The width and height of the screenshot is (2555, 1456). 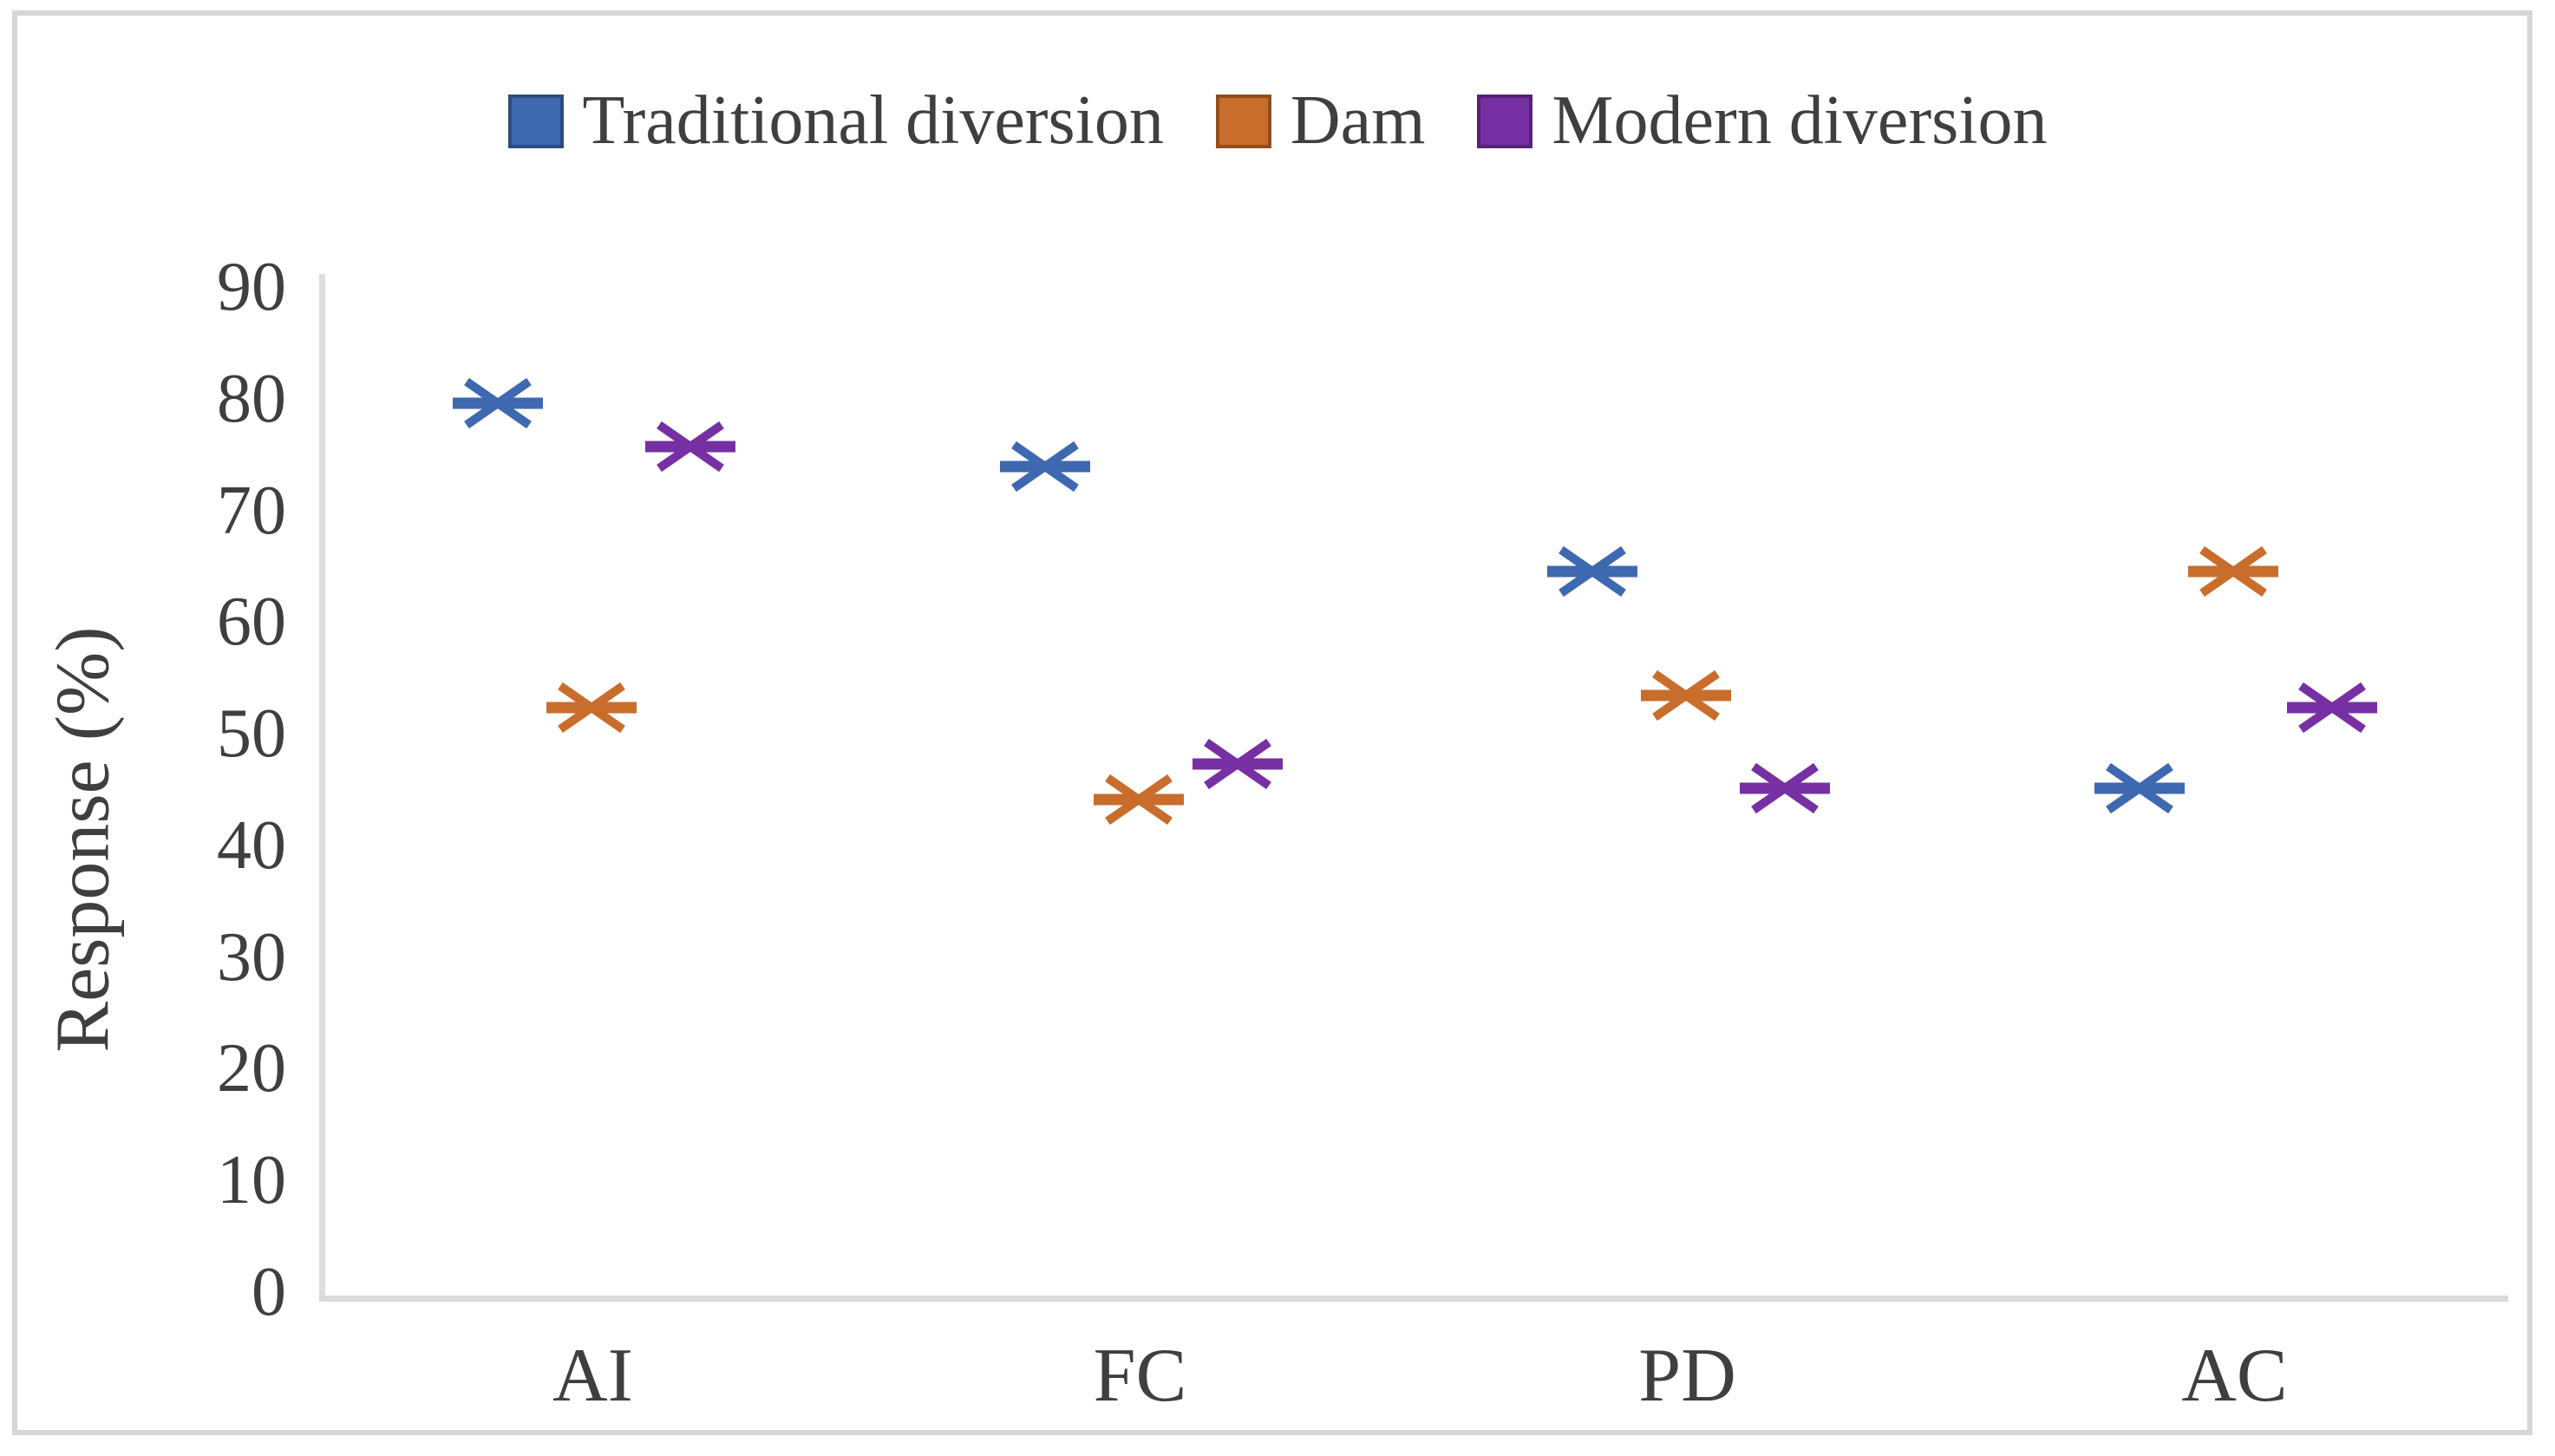 What do you see at coordinates (1687, 1376) in the screenshot?
I see `x-category-label-pd: PD` at bounding box center [1687, 1376].